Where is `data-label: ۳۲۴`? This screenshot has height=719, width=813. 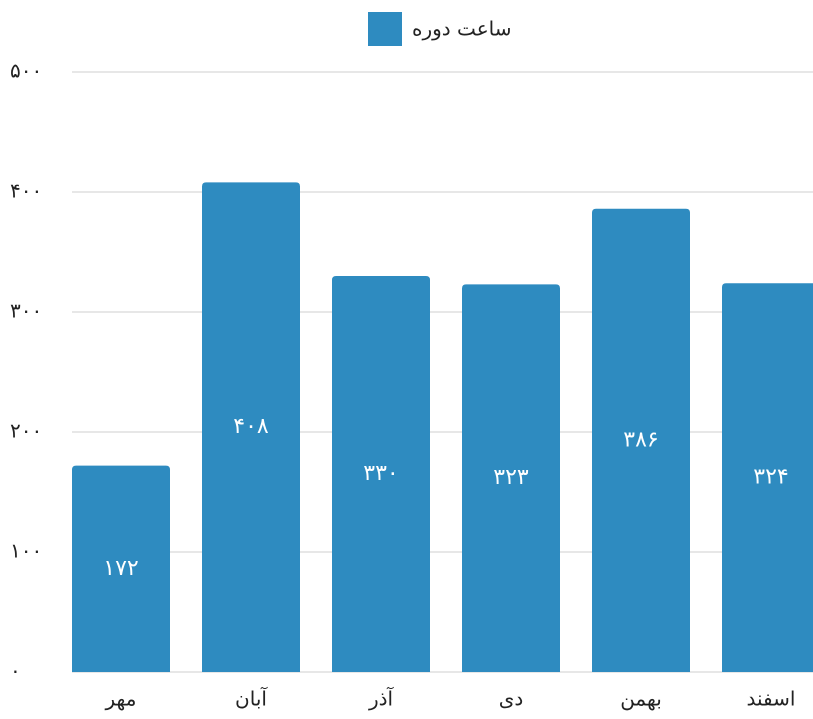 data-label: ۳۲۴ is located at coordinates (770, 477).